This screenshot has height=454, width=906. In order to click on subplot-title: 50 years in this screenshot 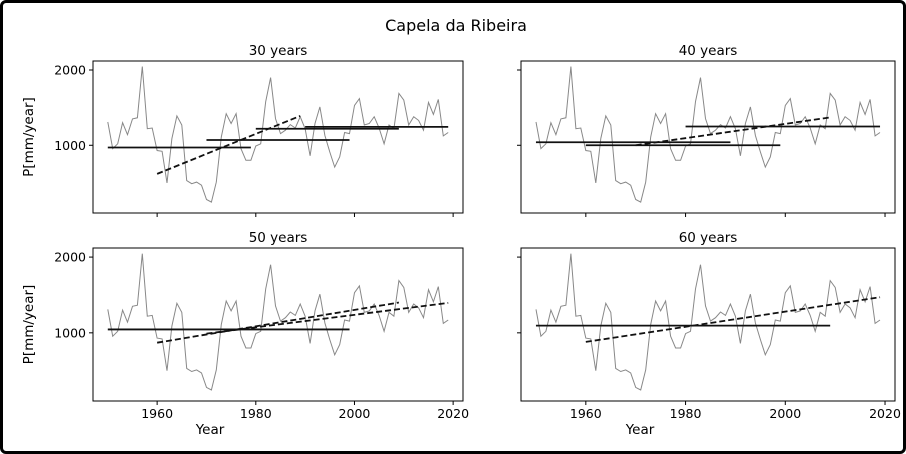, I will do `click(278, 238)`.